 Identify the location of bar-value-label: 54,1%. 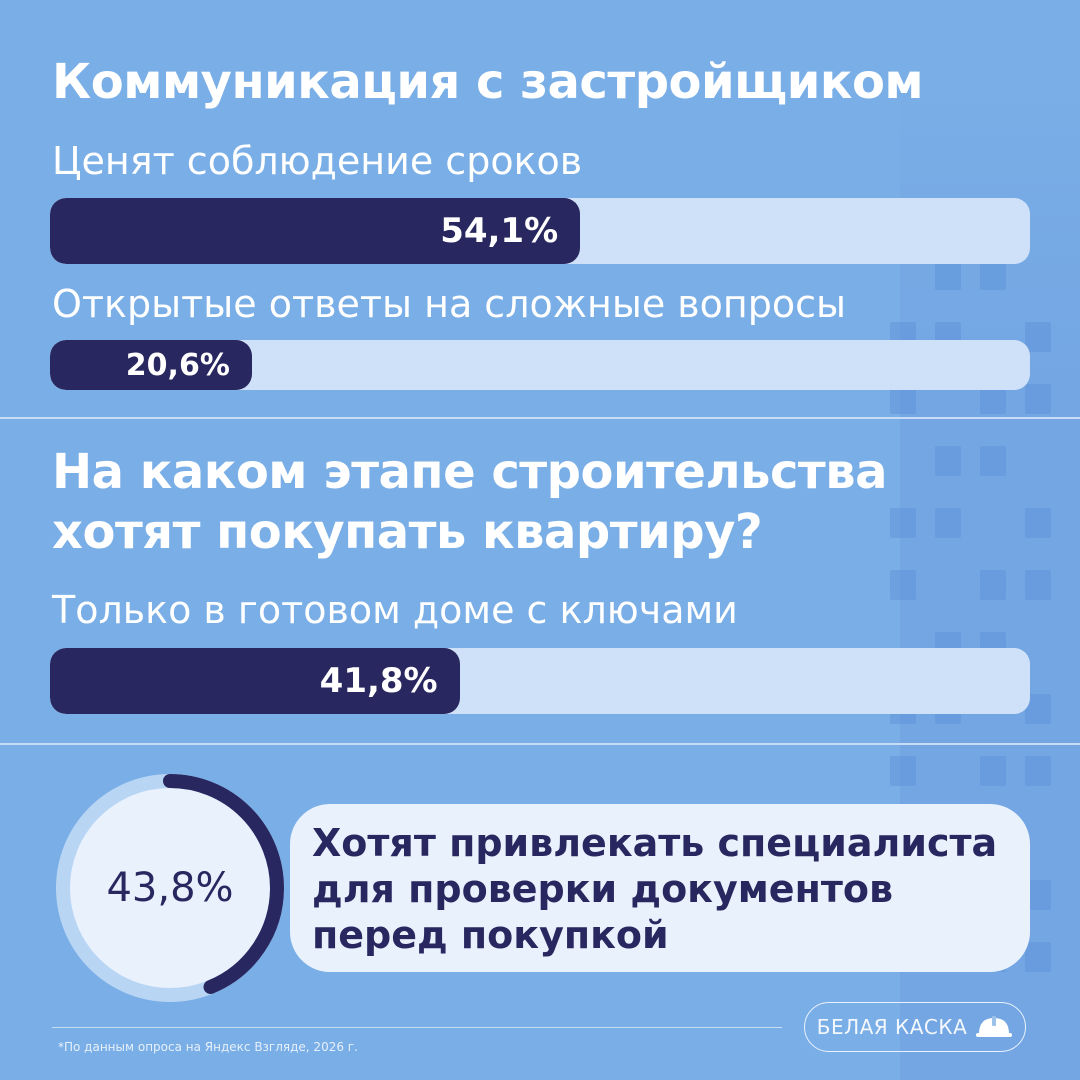
(499, 231).